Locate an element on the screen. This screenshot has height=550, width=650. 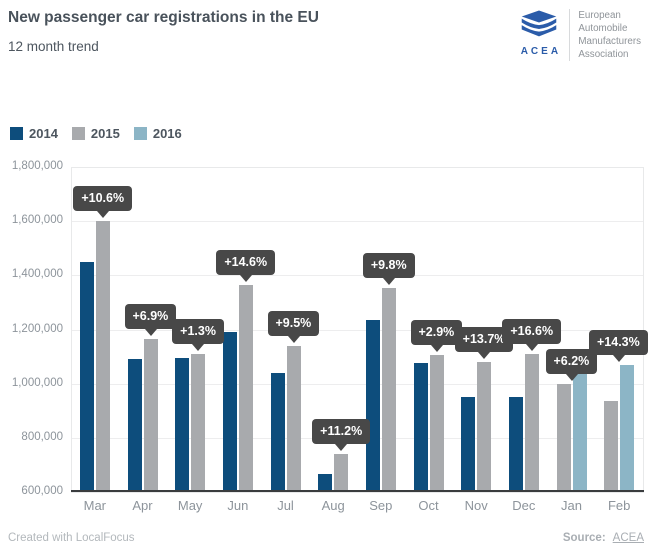
bar-Feb-2015 is located at coordinates (611, 446).